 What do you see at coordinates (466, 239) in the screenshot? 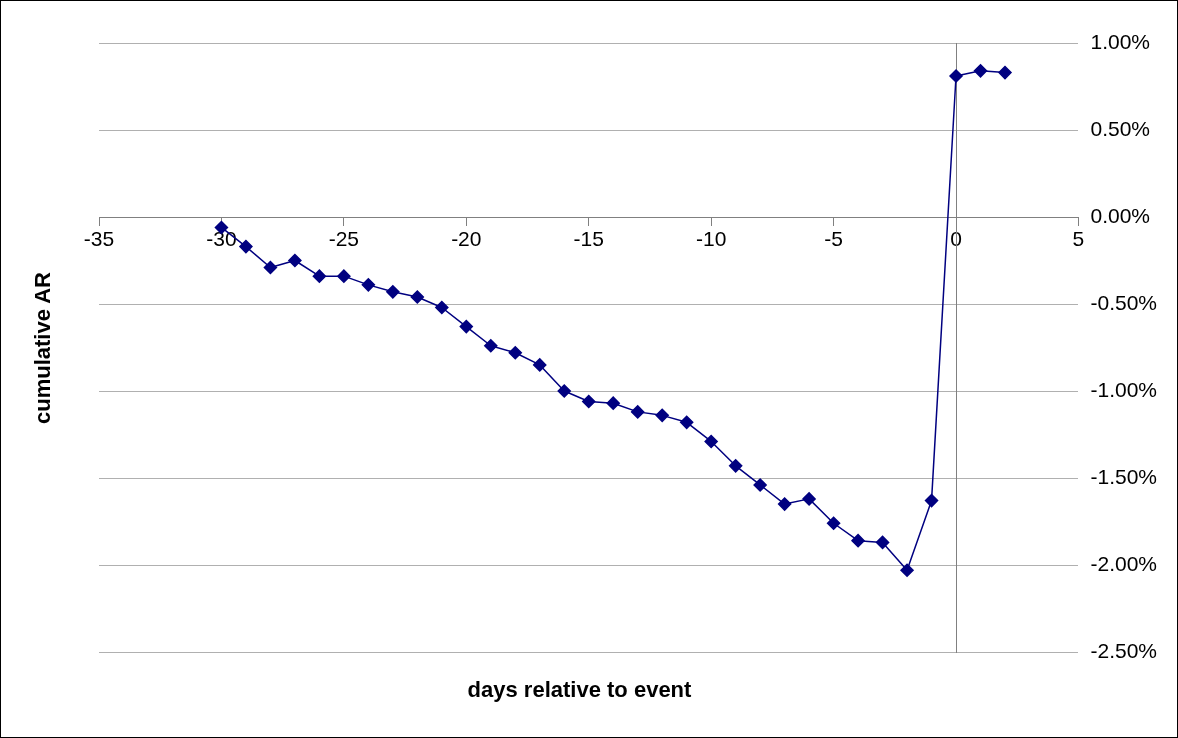
I see `x-tick-label: -20` at bounding box center [466, 239].